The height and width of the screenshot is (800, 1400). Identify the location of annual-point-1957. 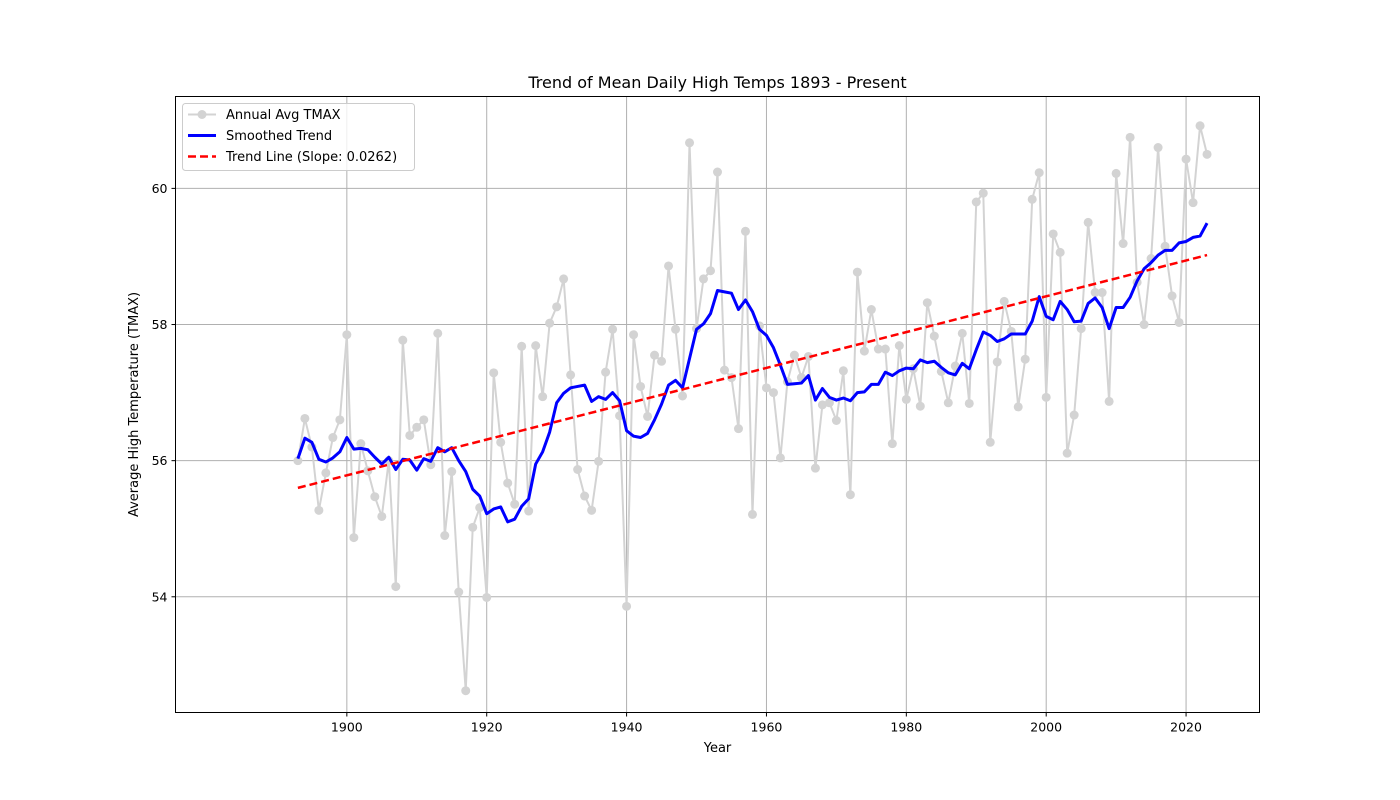
(745, 231).